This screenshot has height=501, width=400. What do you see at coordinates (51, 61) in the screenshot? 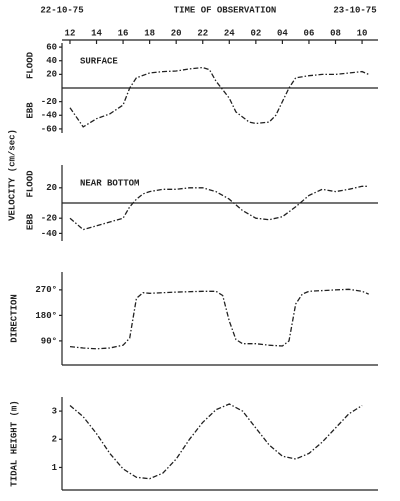
I see `y-tick-label: 40` at bounding box center [51, 61].